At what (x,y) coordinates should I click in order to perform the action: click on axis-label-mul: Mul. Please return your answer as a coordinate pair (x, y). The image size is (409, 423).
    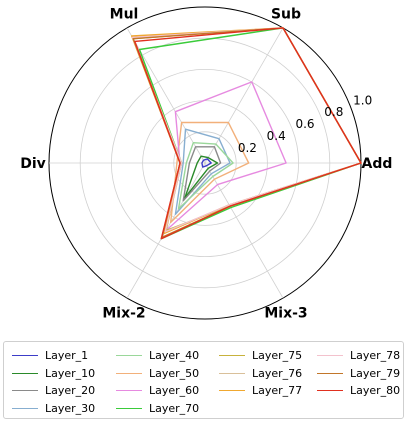
    Looking at the image, I should click on (124, 15).